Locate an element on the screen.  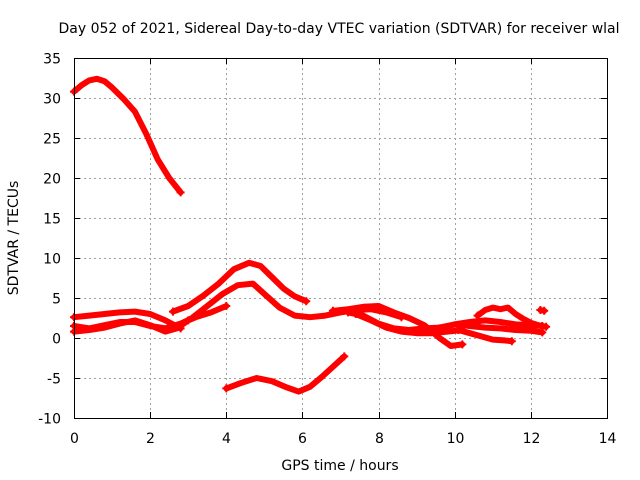
y-tick-label: -5 is located at coordinates (54, 380).